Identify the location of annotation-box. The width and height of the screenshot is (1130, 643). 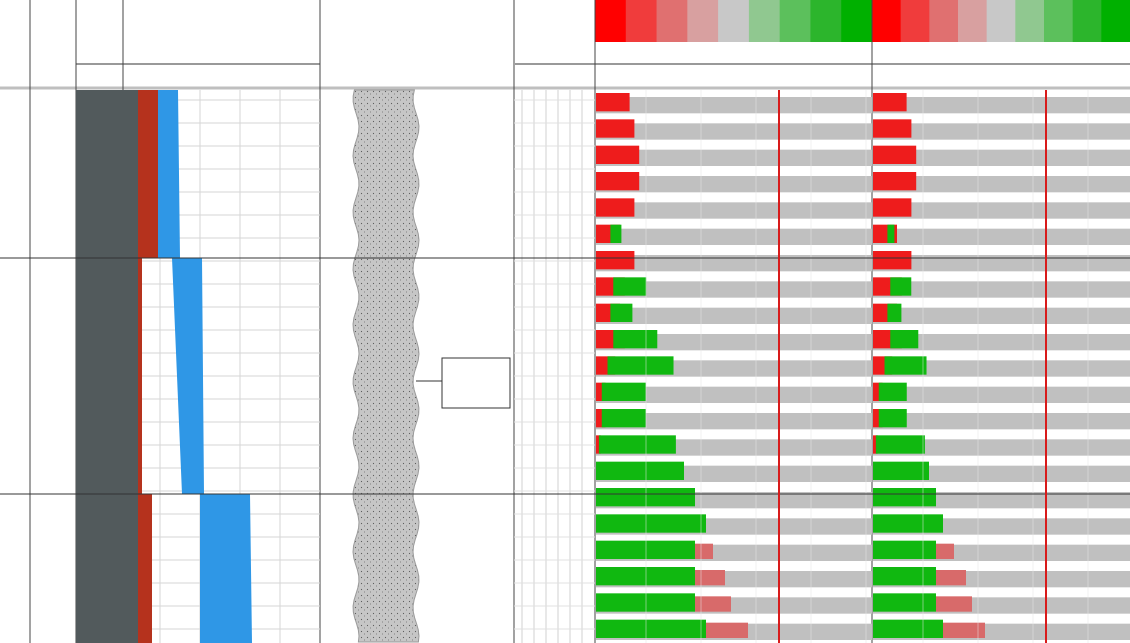
(476, 383).